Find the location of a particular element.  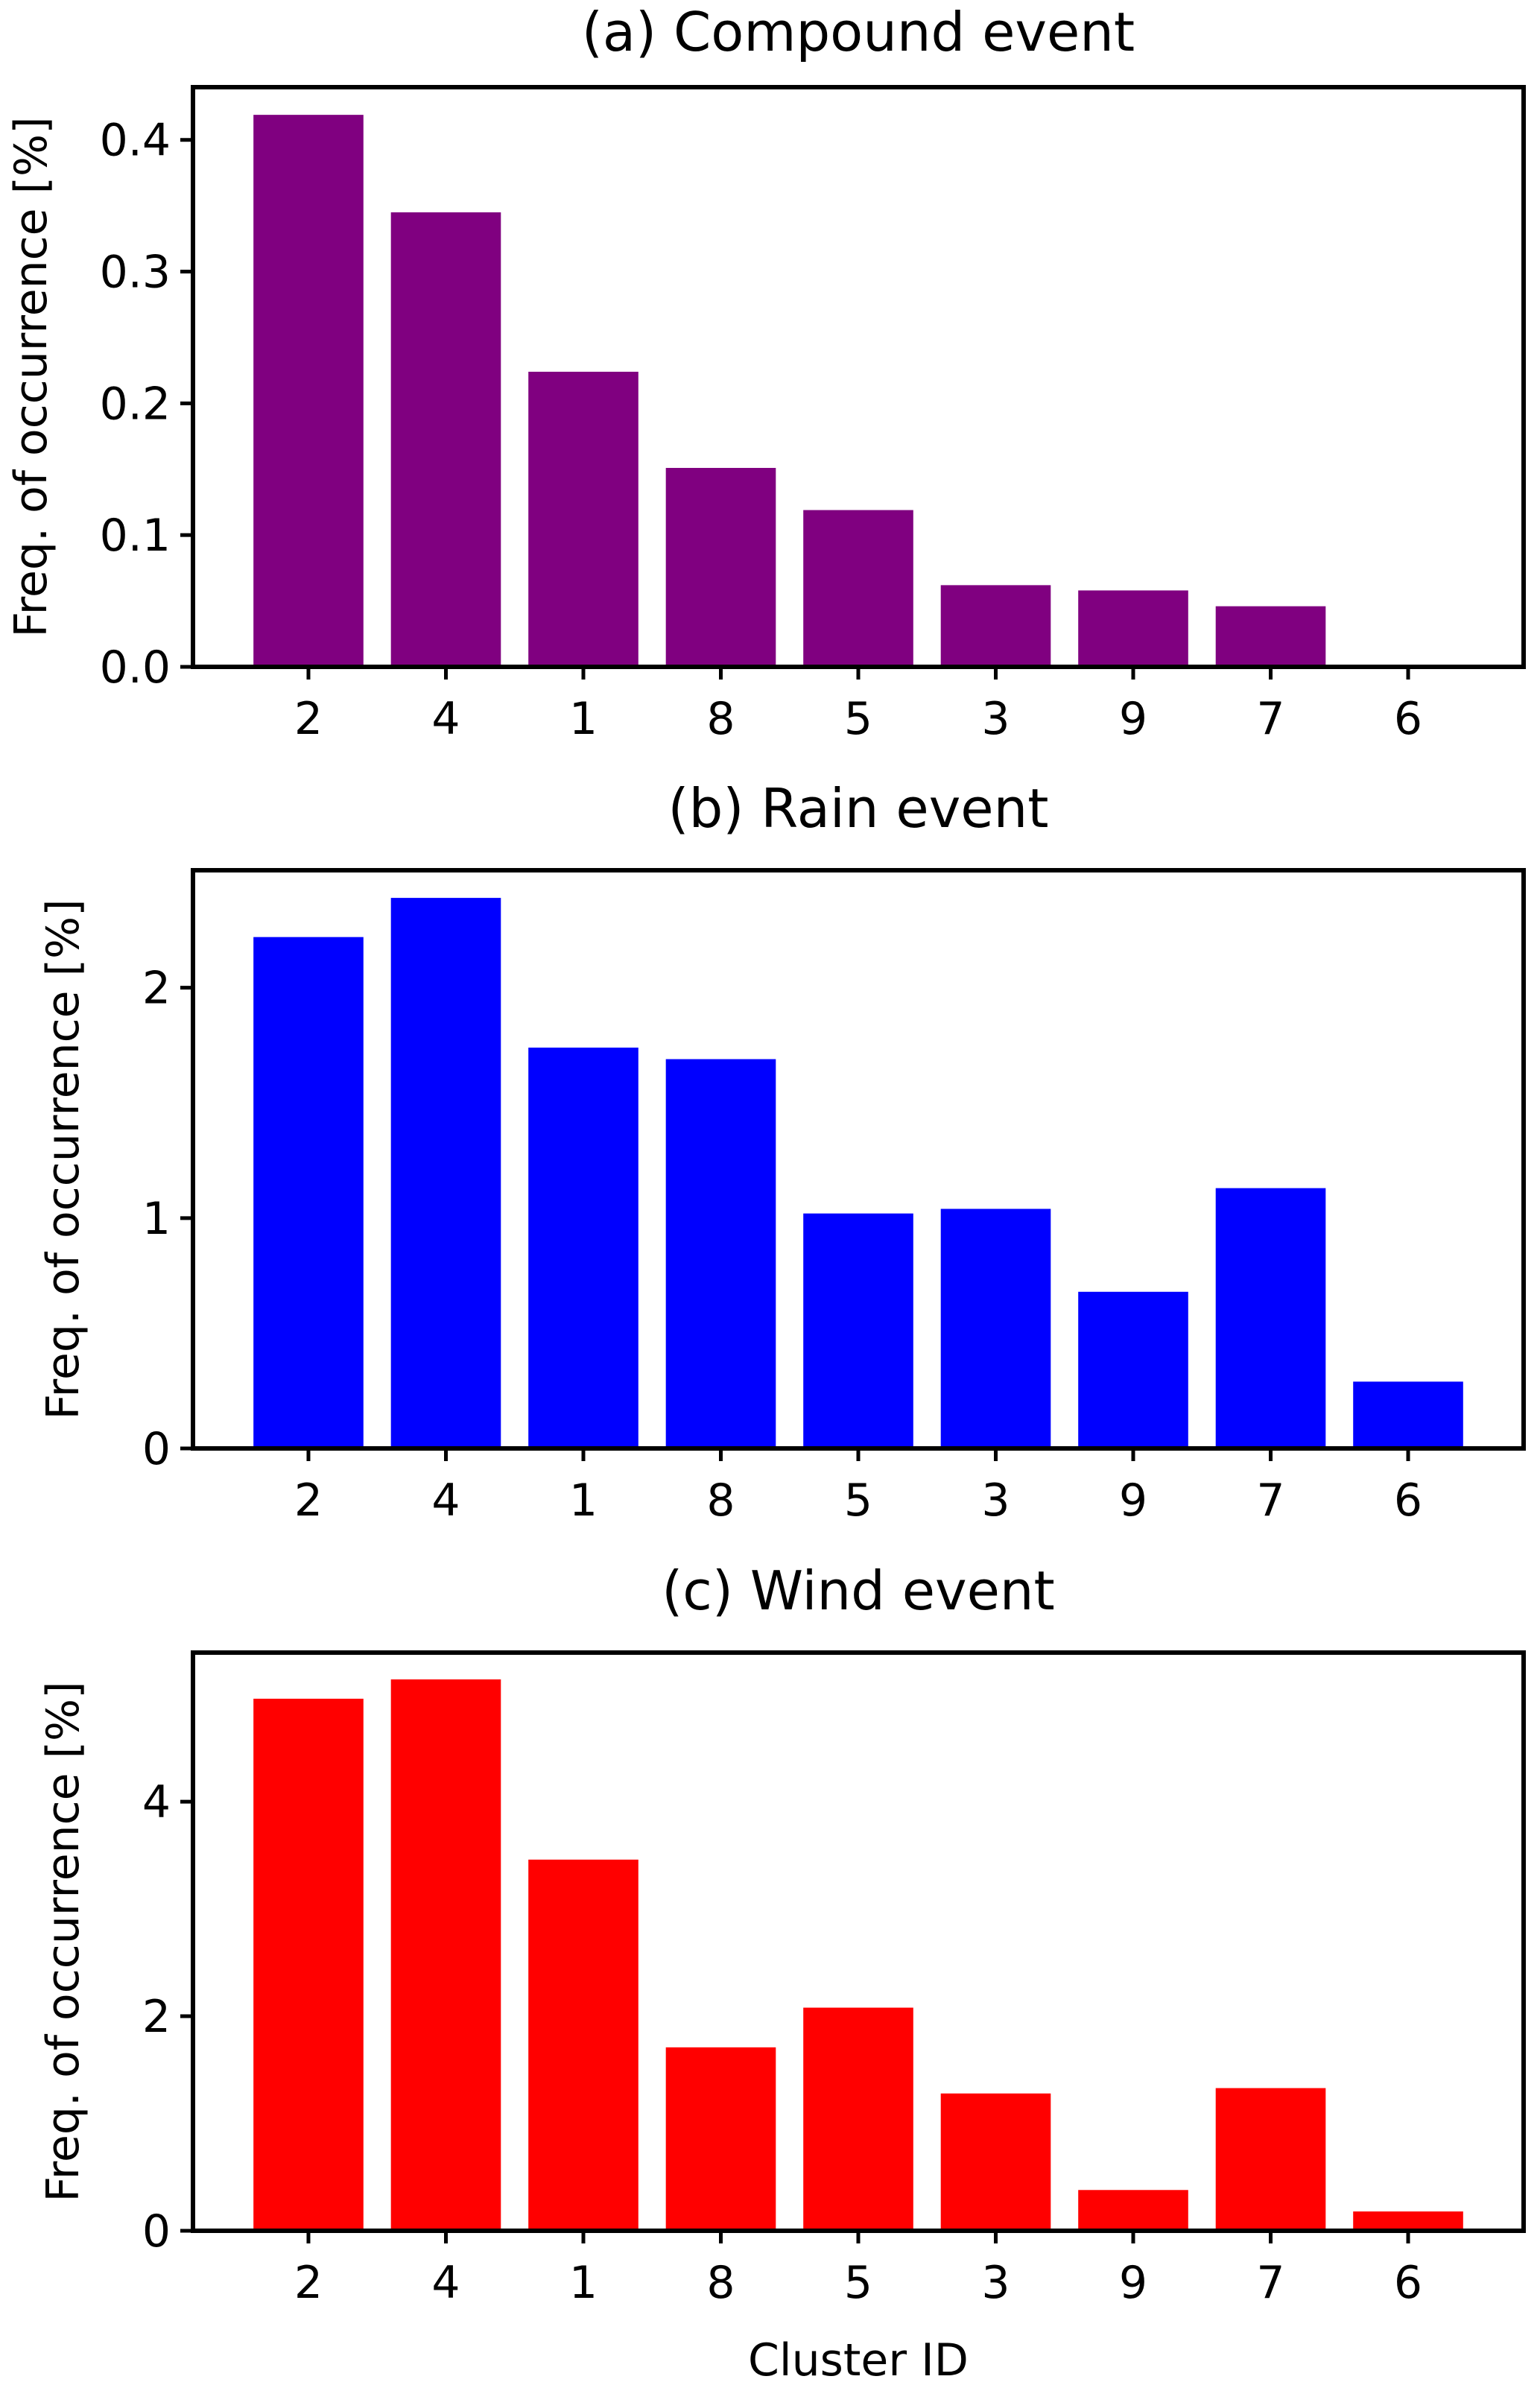

y-ticks: 0.0 0.1 0.2 0.3 0.4 is located at coordinates (146, 404).